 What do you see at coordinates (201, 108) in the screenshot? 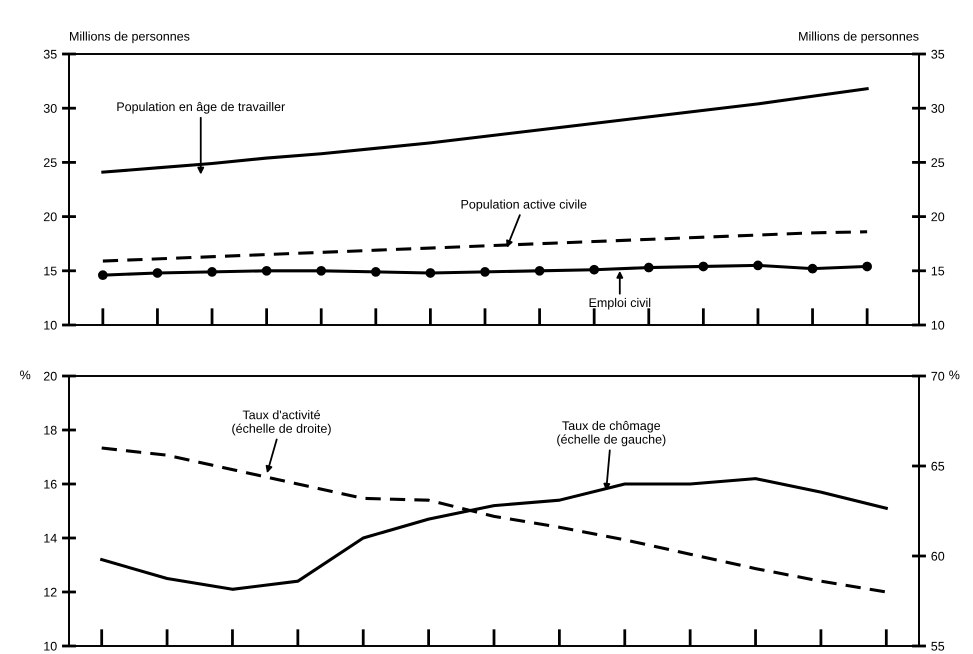
I see `annotation: Population en âge de travailler` at bounding box center [201, 108].